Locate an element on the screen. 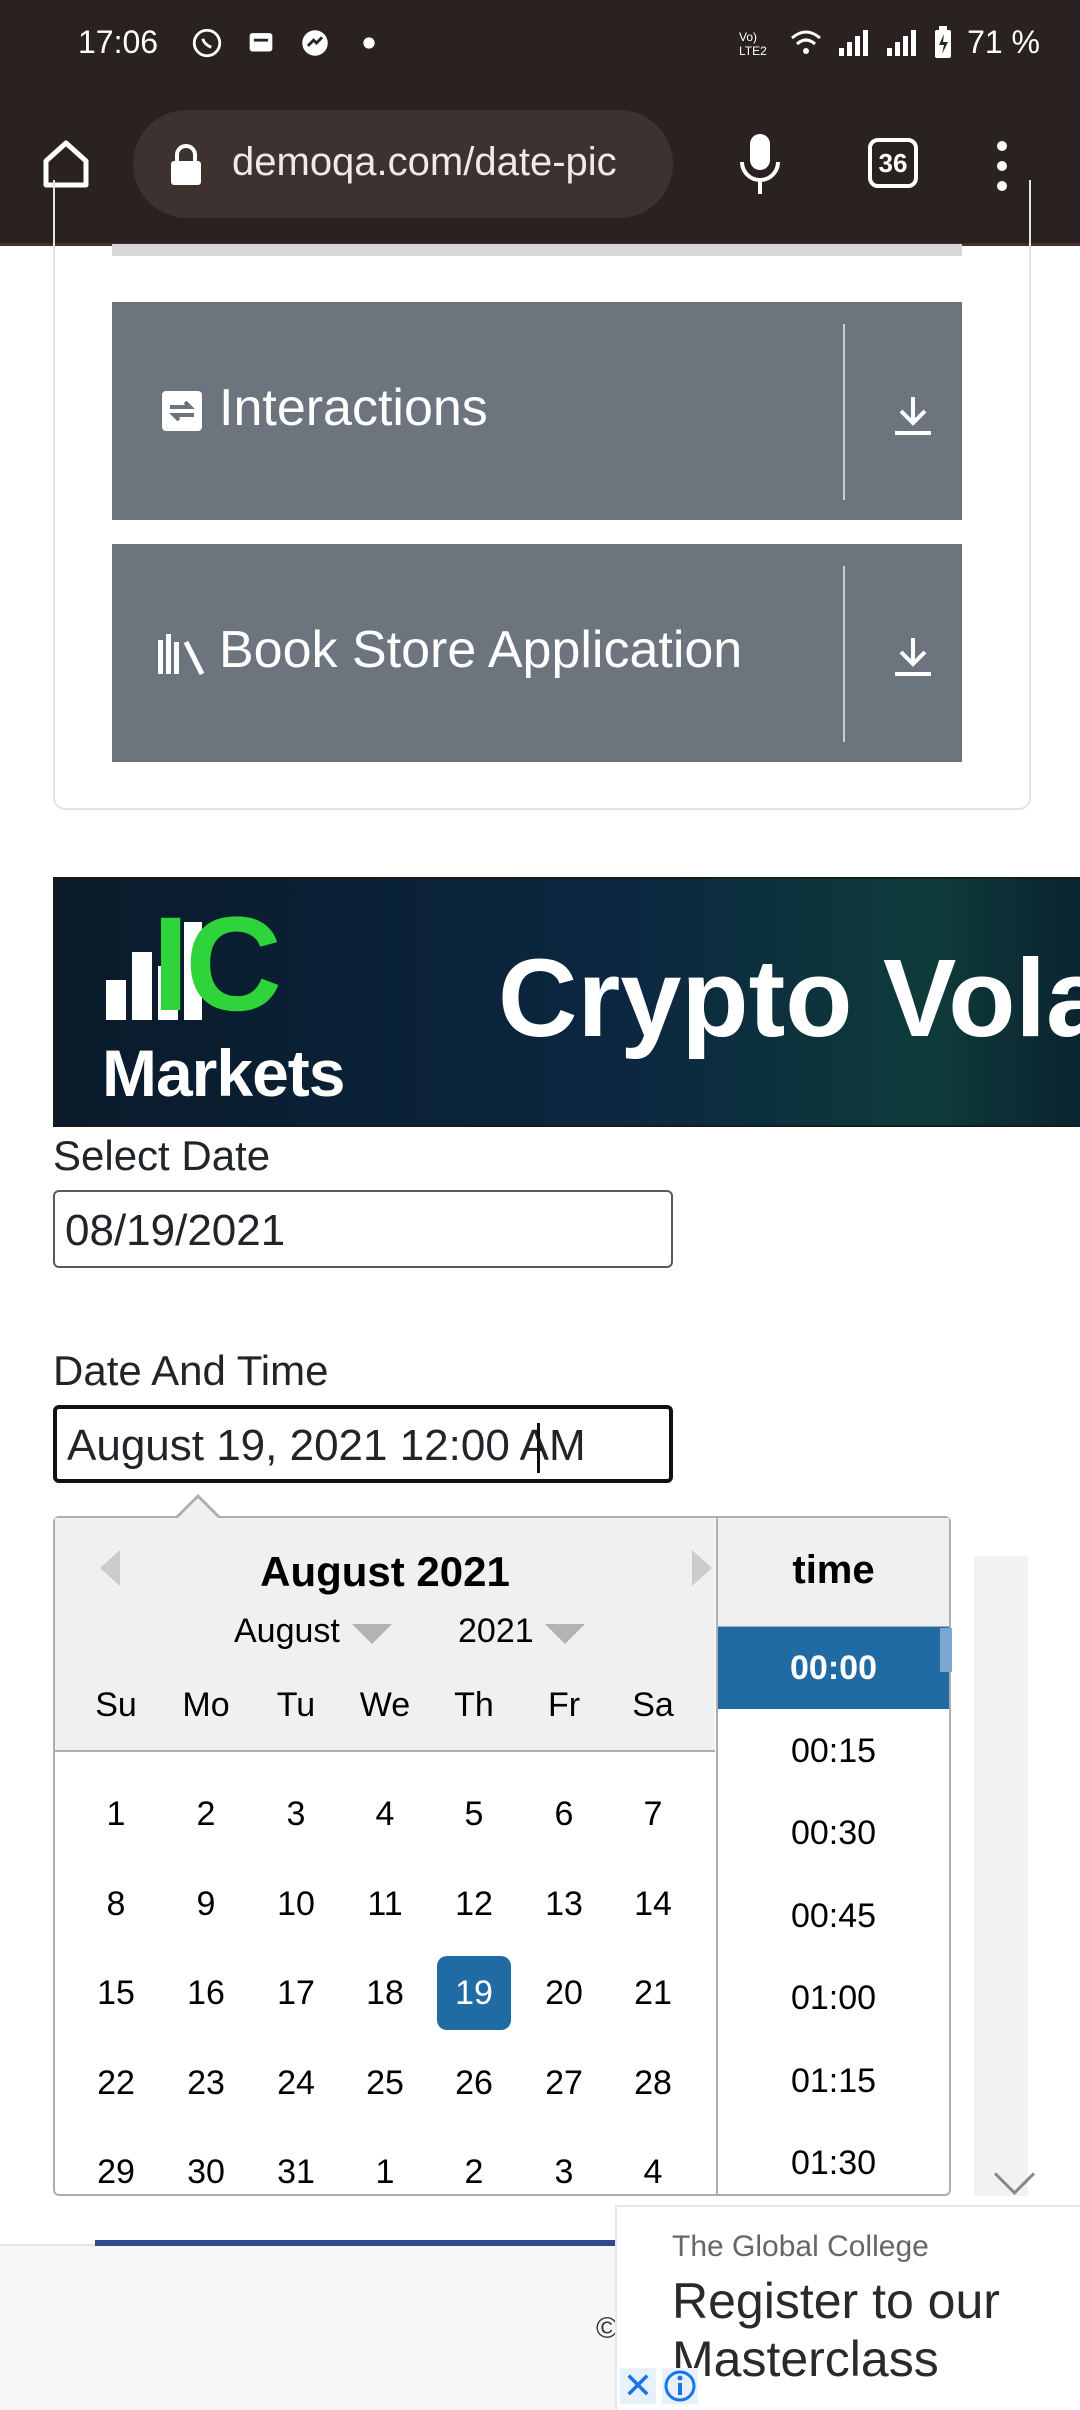  day-cell: 28 is located at coordinates (653, 2083).